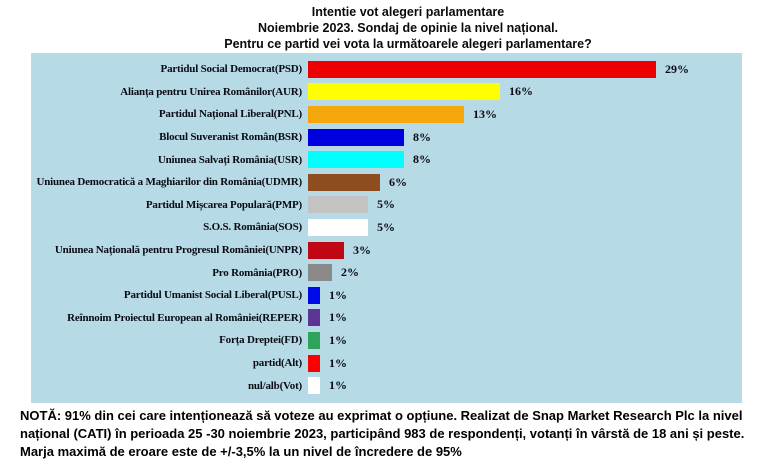 This screenshot has width=768, height=461. I want to click on bar-value: 3%, so click(362, 249).